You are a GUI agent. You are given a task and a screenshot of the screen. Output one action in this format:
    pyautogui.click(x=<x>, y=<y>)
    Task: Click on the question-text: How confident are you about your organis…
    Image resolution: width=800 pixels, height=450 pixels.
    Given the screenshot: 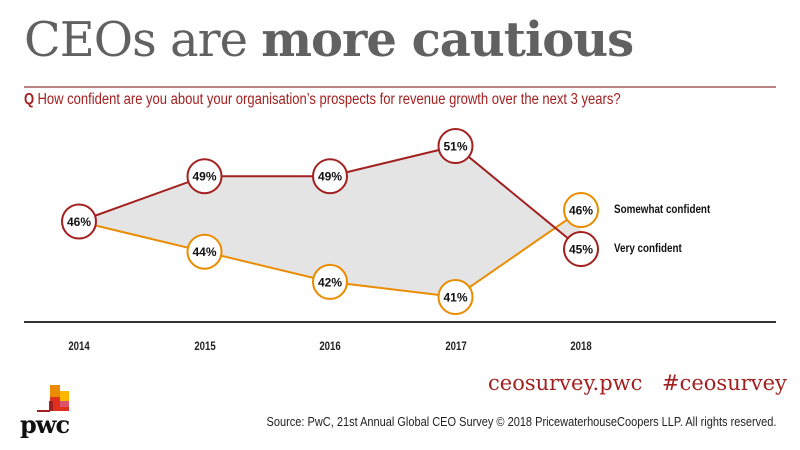 What is the action you would take?
    pyautogui.click(x=329, y=99)
    